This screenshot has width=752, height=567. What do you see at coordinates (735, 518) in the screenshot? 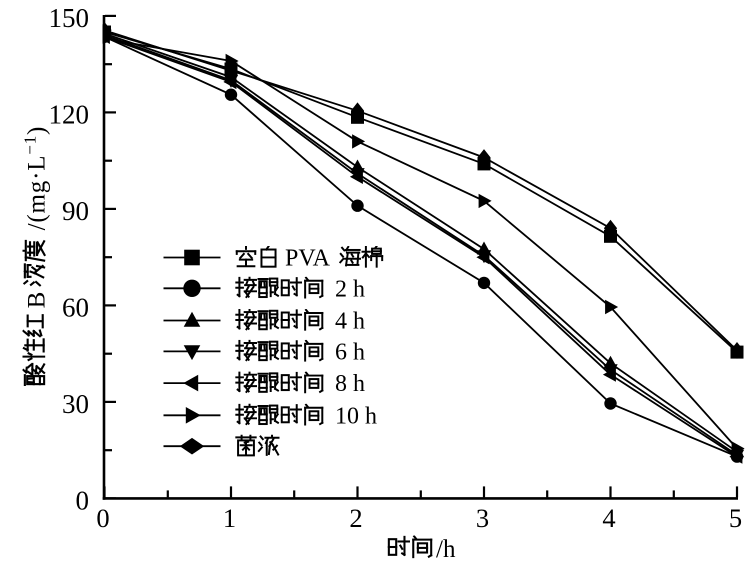
I see `svg-text: 5` at bounding box center [735, 518].